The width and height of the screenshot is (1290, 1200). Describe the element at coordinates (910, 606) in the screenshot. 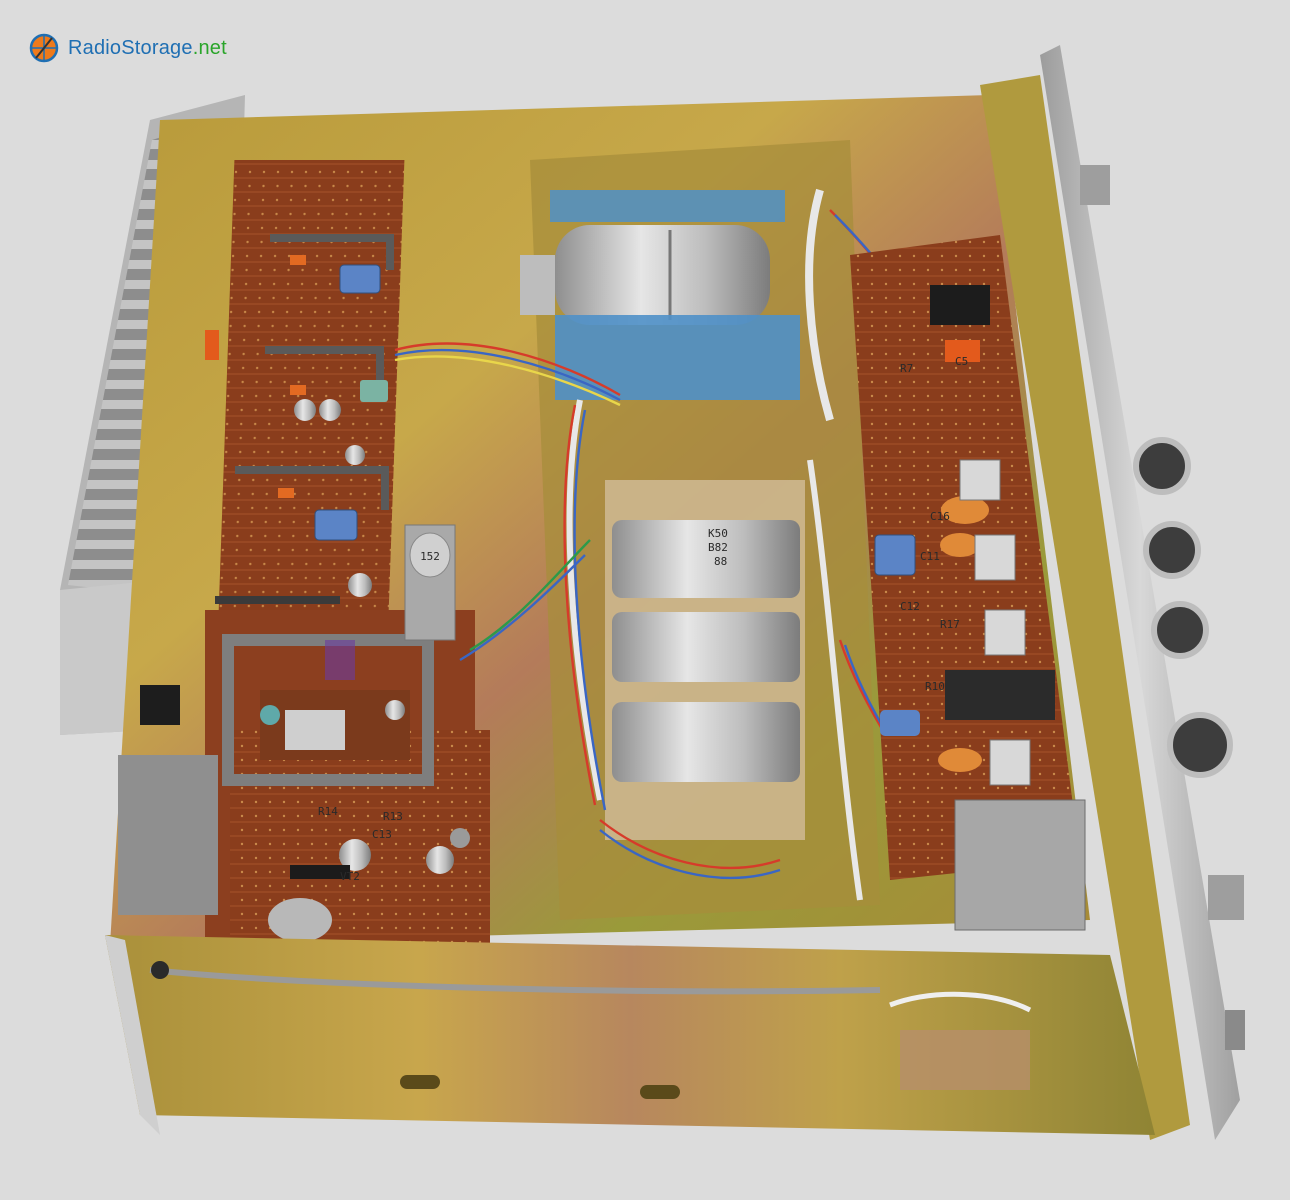

I see `label-c12: C12` at that location.